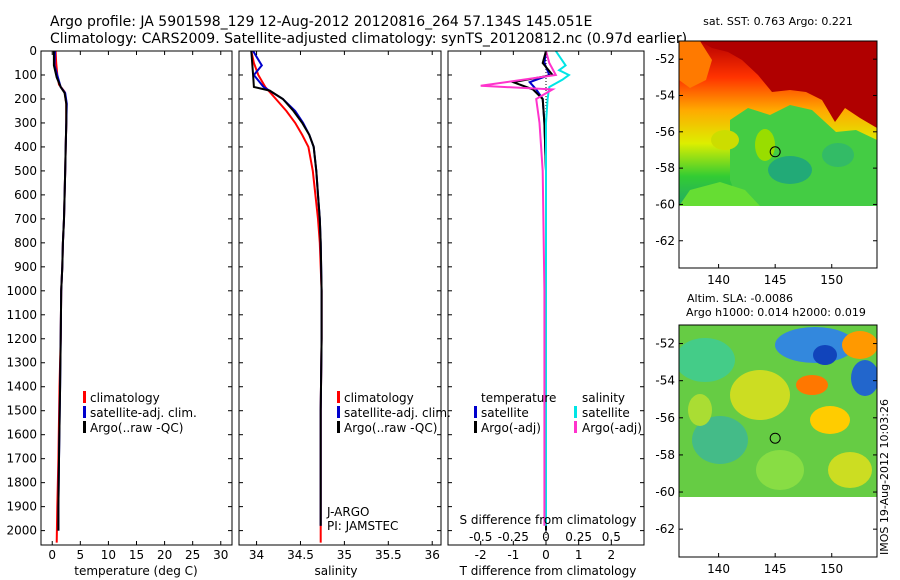 This screenshot has width=900, height=580. What do you see at coordinates (335, 571) in the screenshot?
I see `salinity-xlabel: salinity` at bounding box center [335, 571].